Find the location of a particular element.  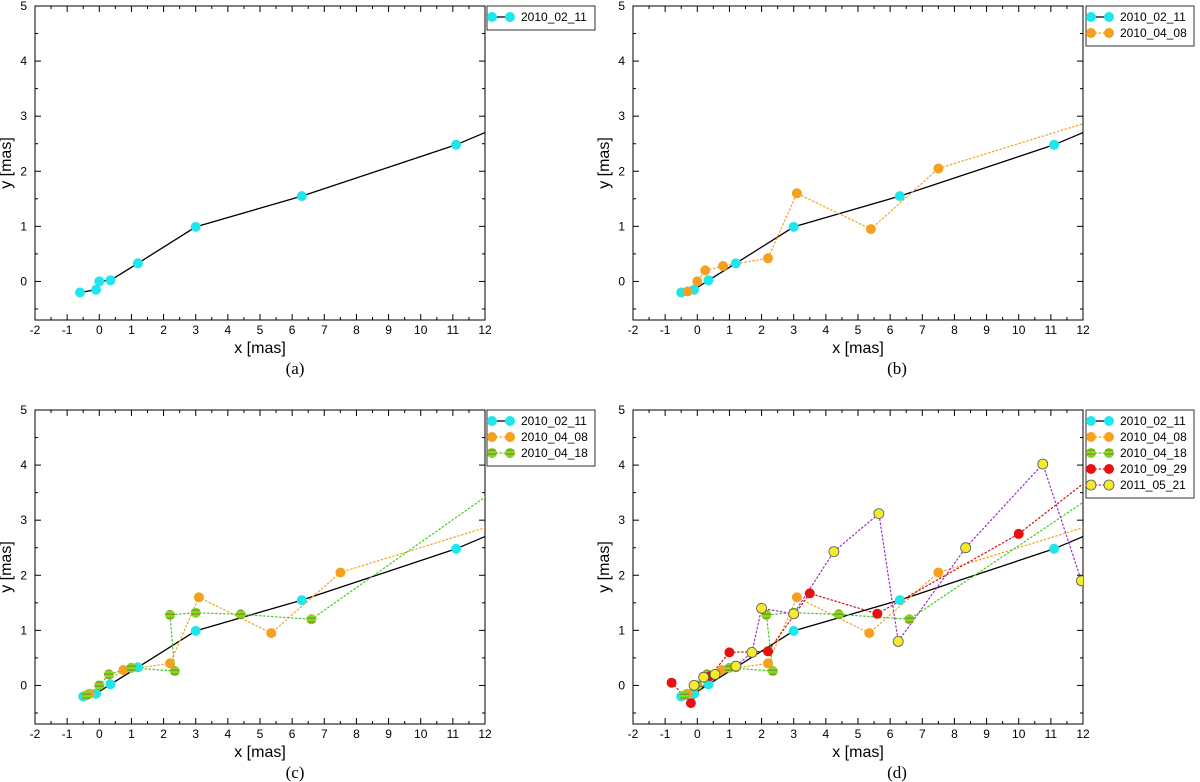

plot-area is located at coordinates (280, 214).